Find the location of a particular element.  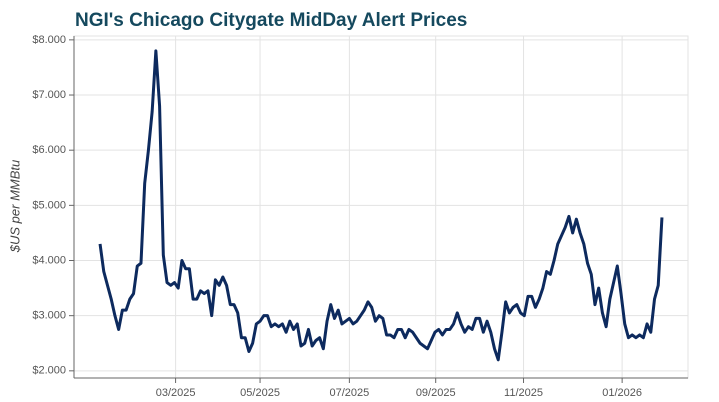

x-tick-label: 11/2025 is located at coordinates (523, 393).